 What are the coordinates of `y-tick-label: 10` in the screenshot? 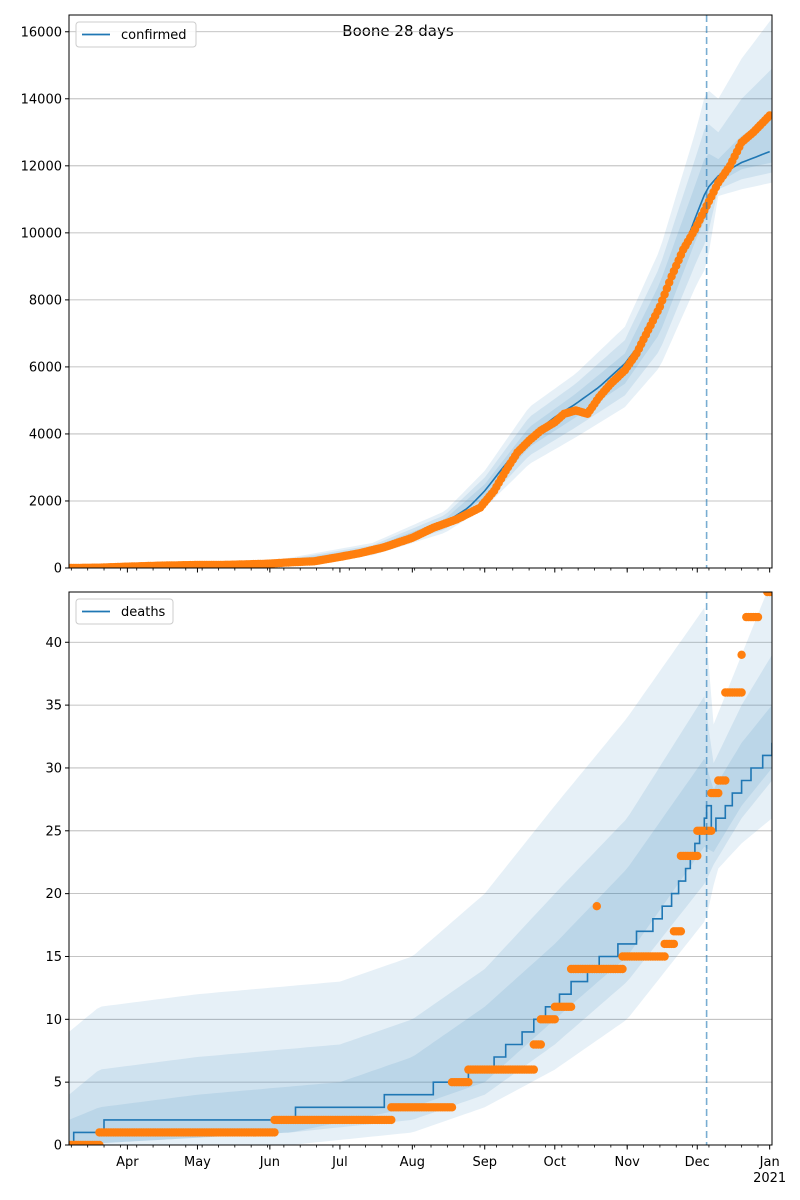 It's located at (53, 1020).